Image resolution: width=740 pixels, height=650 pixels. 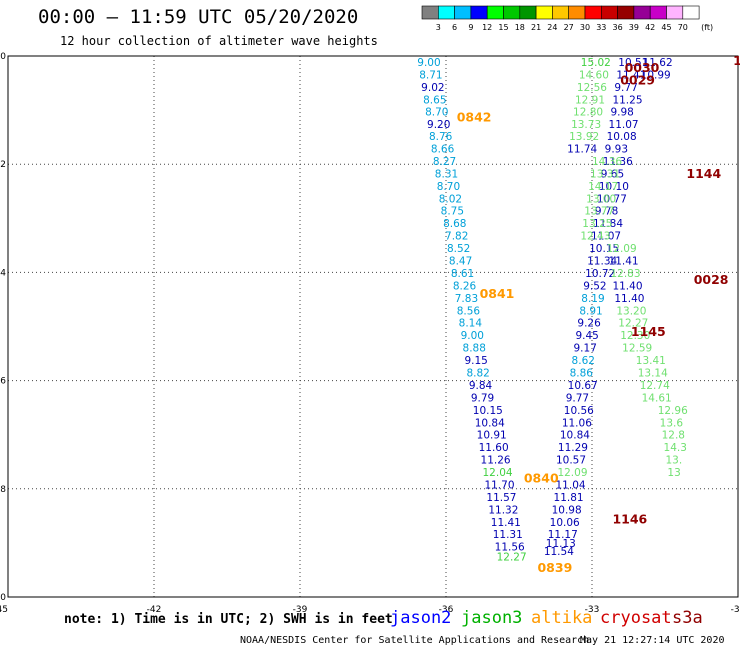 I want to click on ytick-label: -38, so click(x=3, y=490).